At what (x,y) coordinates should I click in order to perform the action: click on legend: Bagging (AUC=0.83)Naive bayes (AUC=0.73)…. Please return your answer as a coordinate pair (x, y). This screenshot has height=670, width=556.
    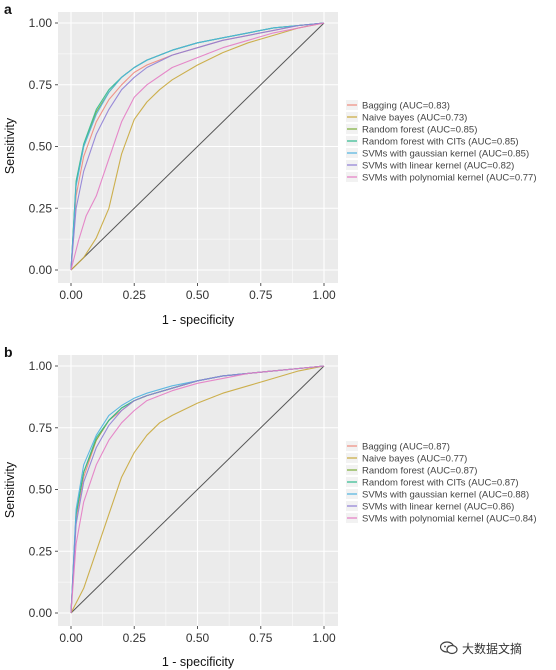
    Looking at the image, I should click on (441, 142).